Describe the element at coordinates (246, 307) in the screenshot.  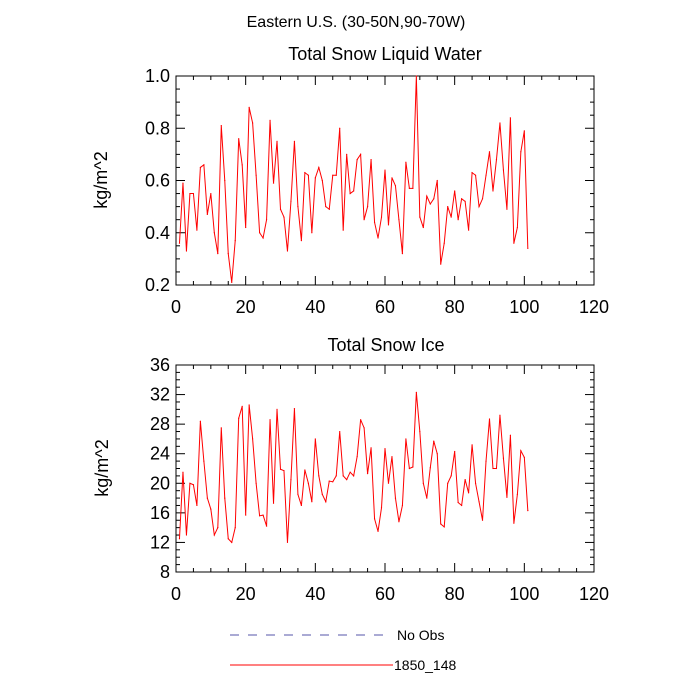
I see `x-tick-label: 20` at that location.